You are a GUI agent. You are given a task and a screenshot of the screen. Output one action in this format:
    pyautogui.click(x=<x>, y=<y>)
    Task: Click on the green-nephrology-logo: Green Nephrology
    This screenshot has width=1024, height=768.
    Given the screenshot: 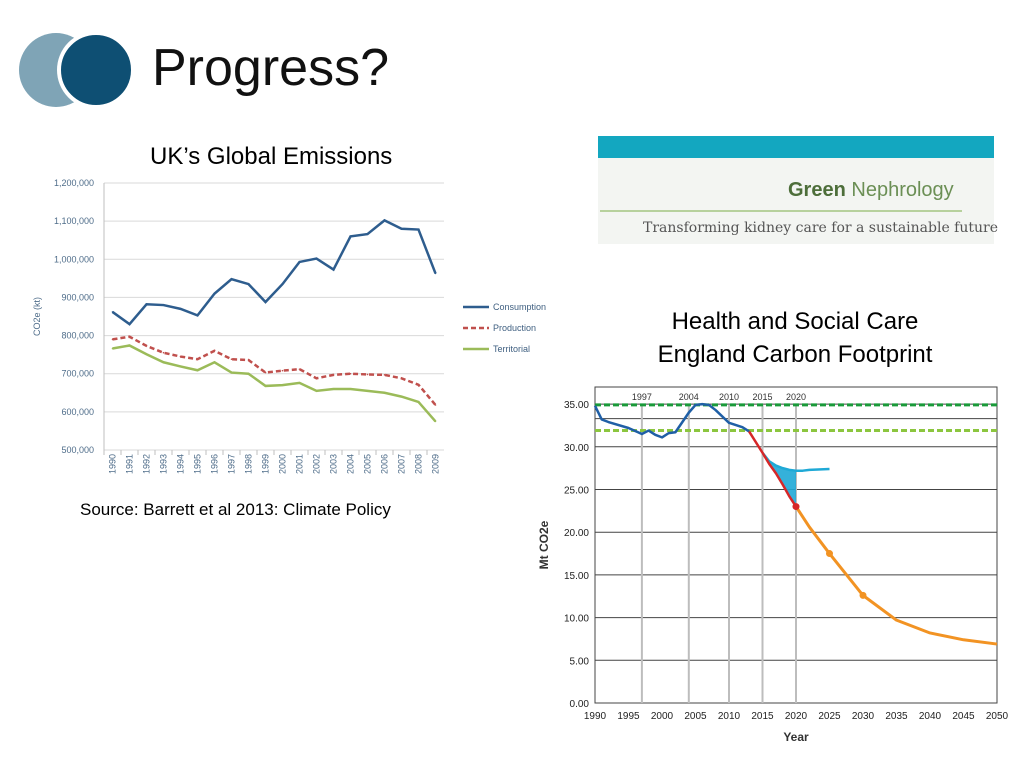 What is the action you would take?
    pyautogui.click(x=871, y=190)
    